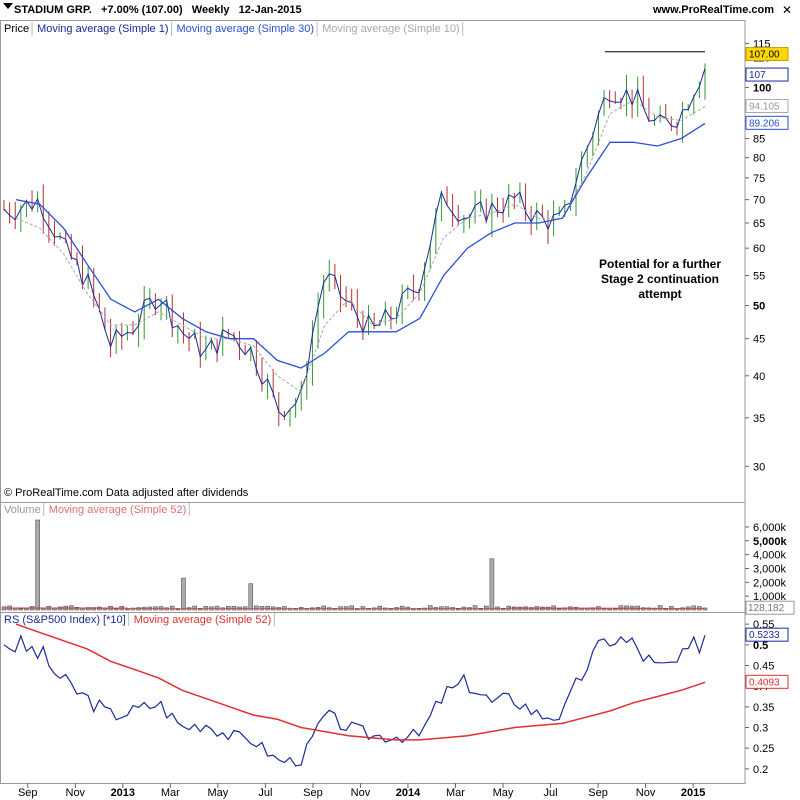 The width and height of the screenshot is (800, 800). I want to click on y-tick-label: 4,000k, so click(770, 556).